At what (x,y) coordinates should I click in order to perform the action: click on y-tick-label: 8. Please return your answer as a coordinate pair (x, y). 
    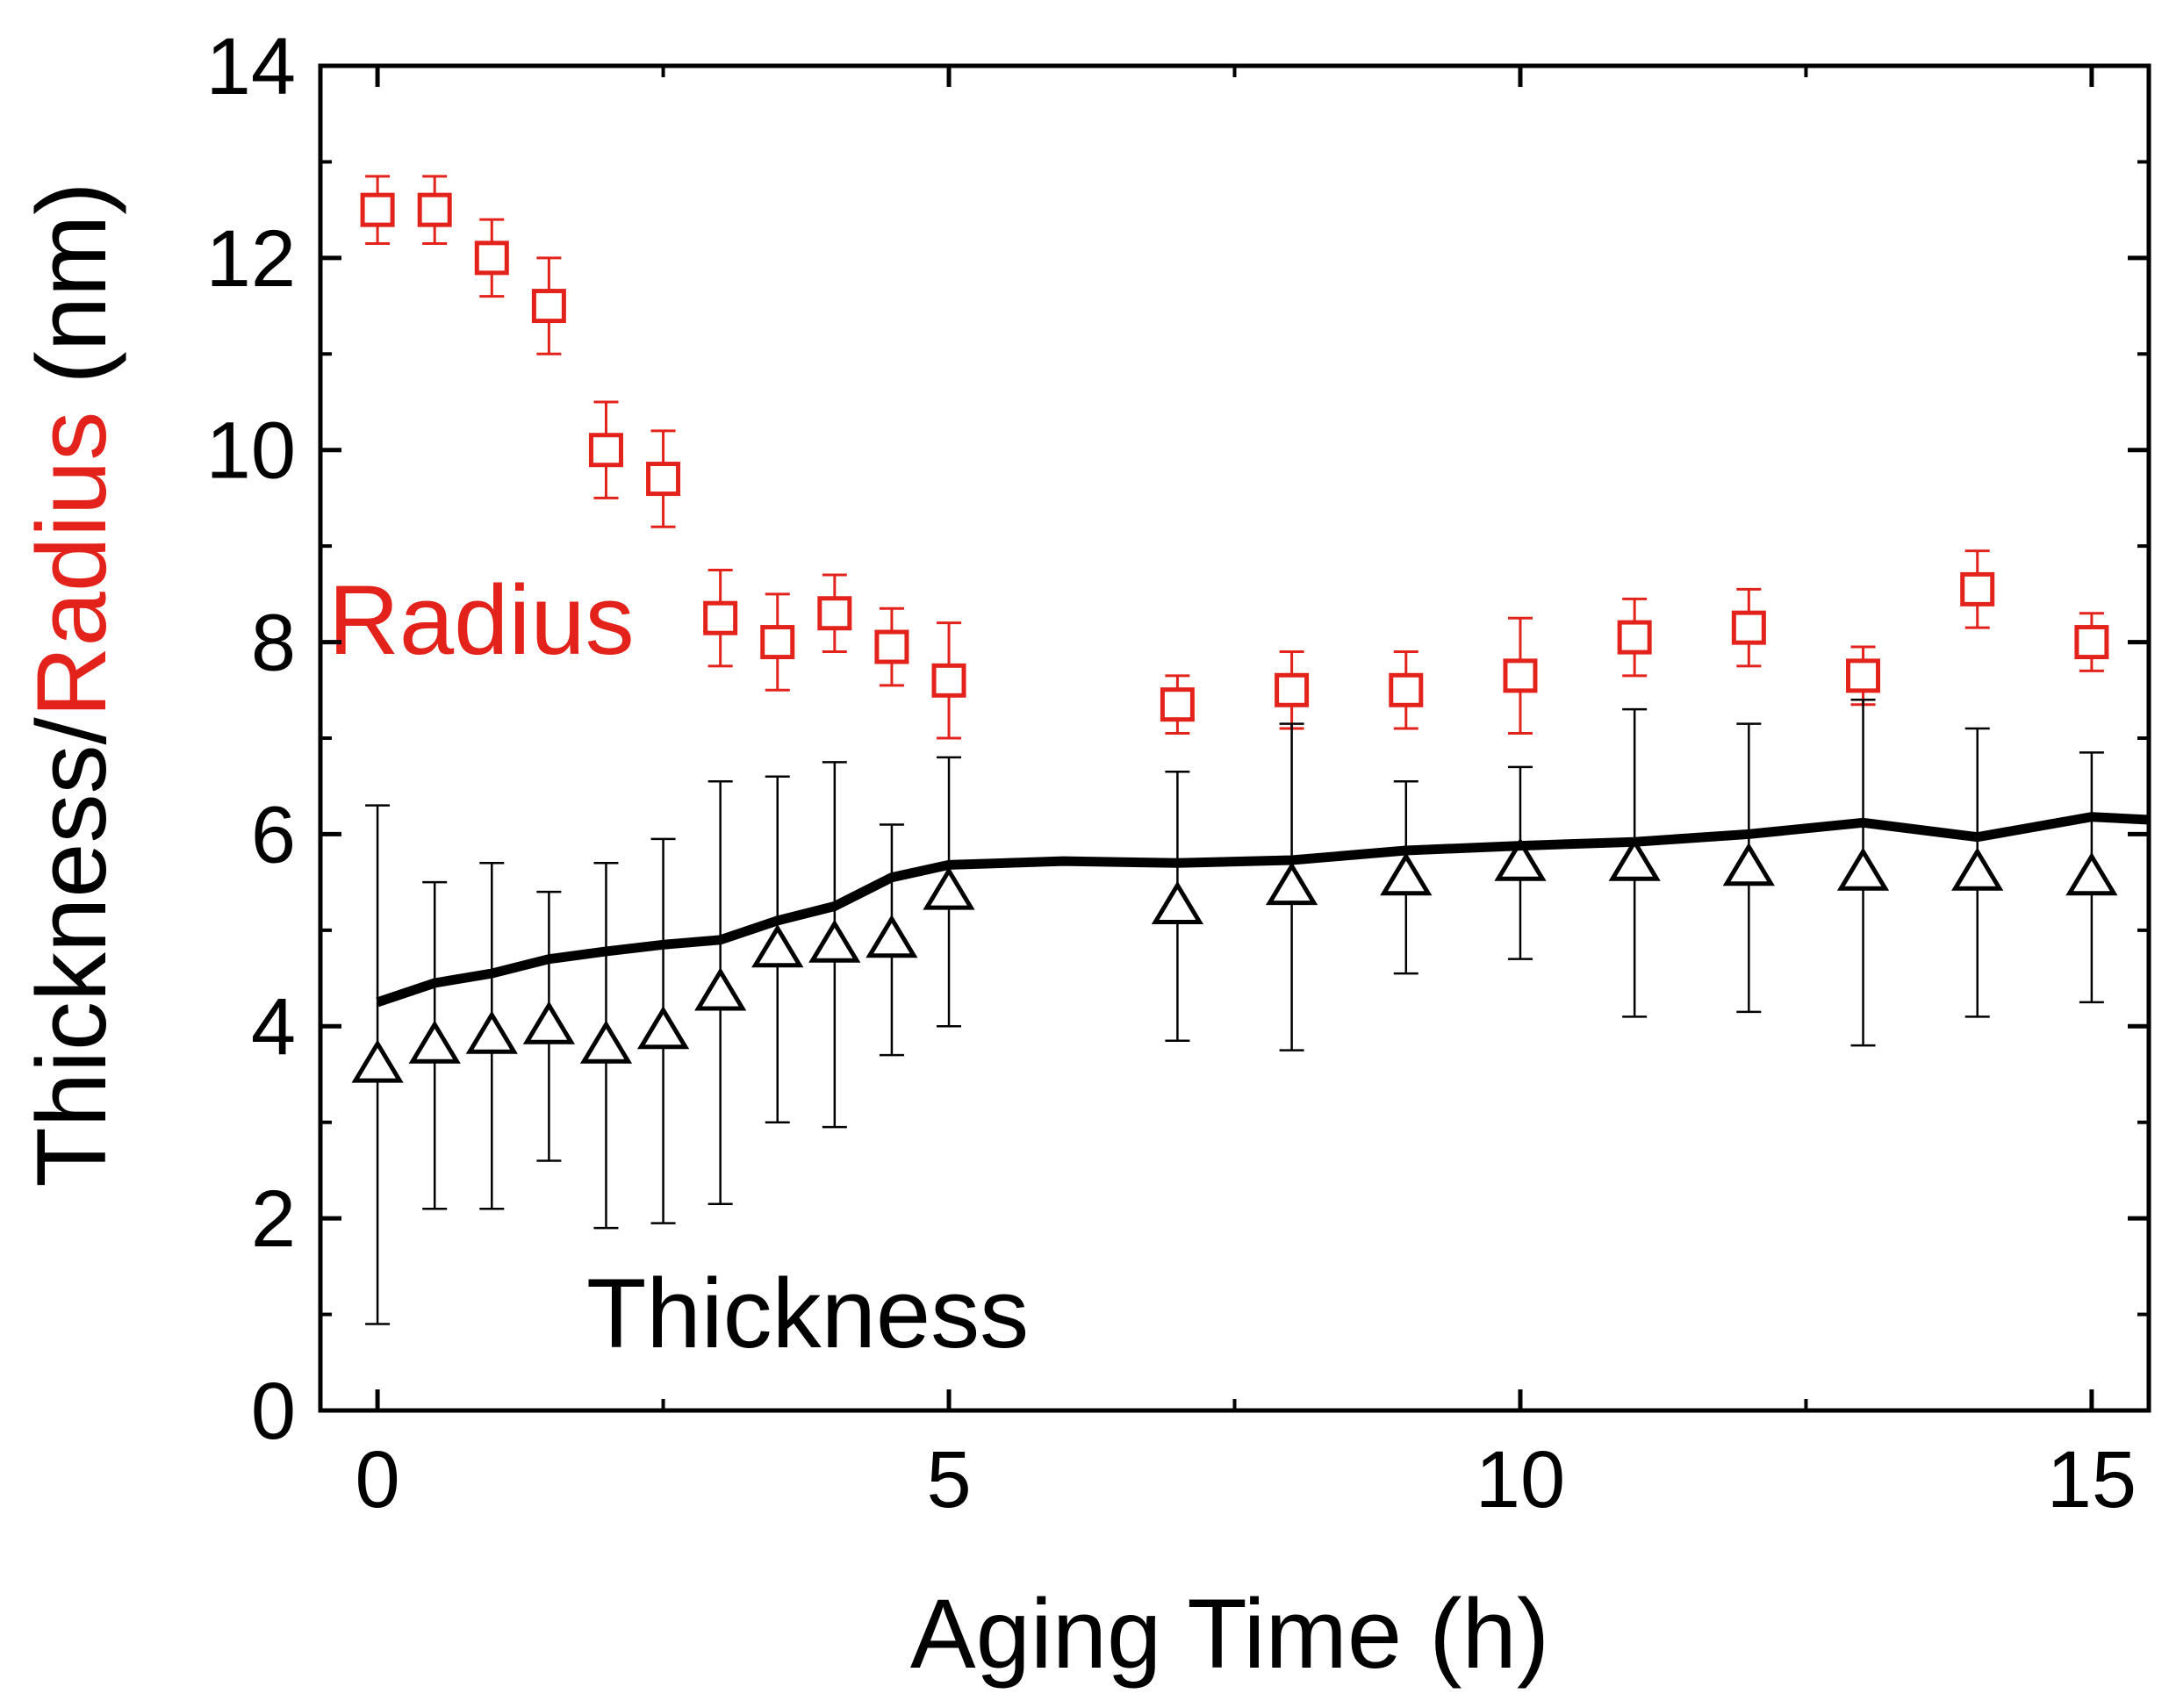
    Looking at the image, I should click on (273, 643).